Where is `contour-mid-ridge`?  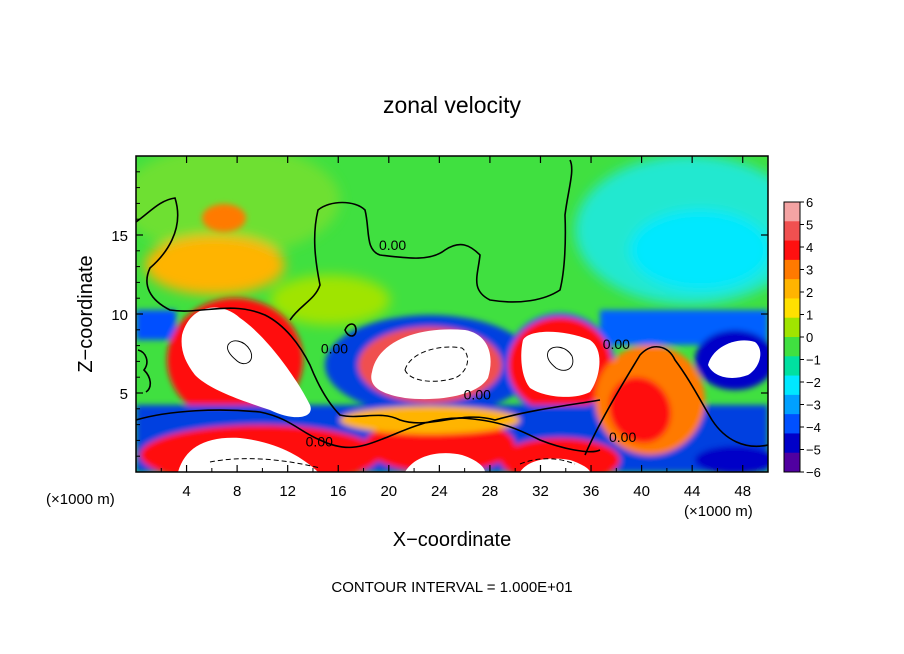
contour-mid-ridge is located at coordinates (431, 240).